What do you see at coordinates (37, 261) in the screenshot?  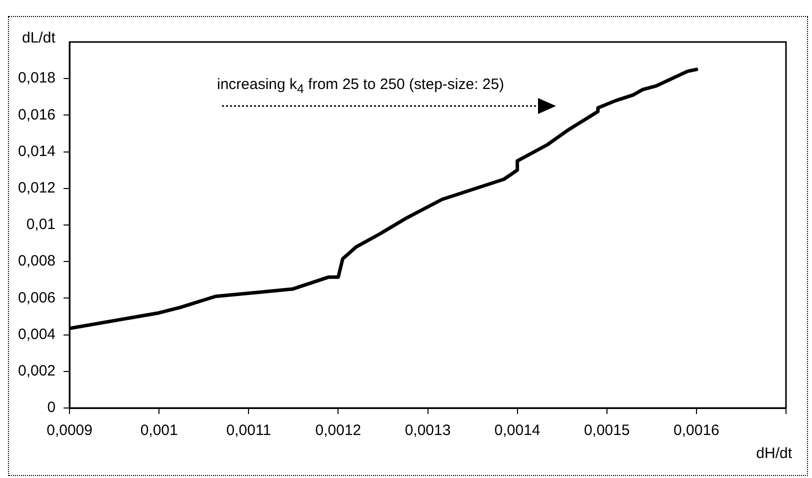 I see `y-tick-label: 0,008` at bounding box center [37, 261].